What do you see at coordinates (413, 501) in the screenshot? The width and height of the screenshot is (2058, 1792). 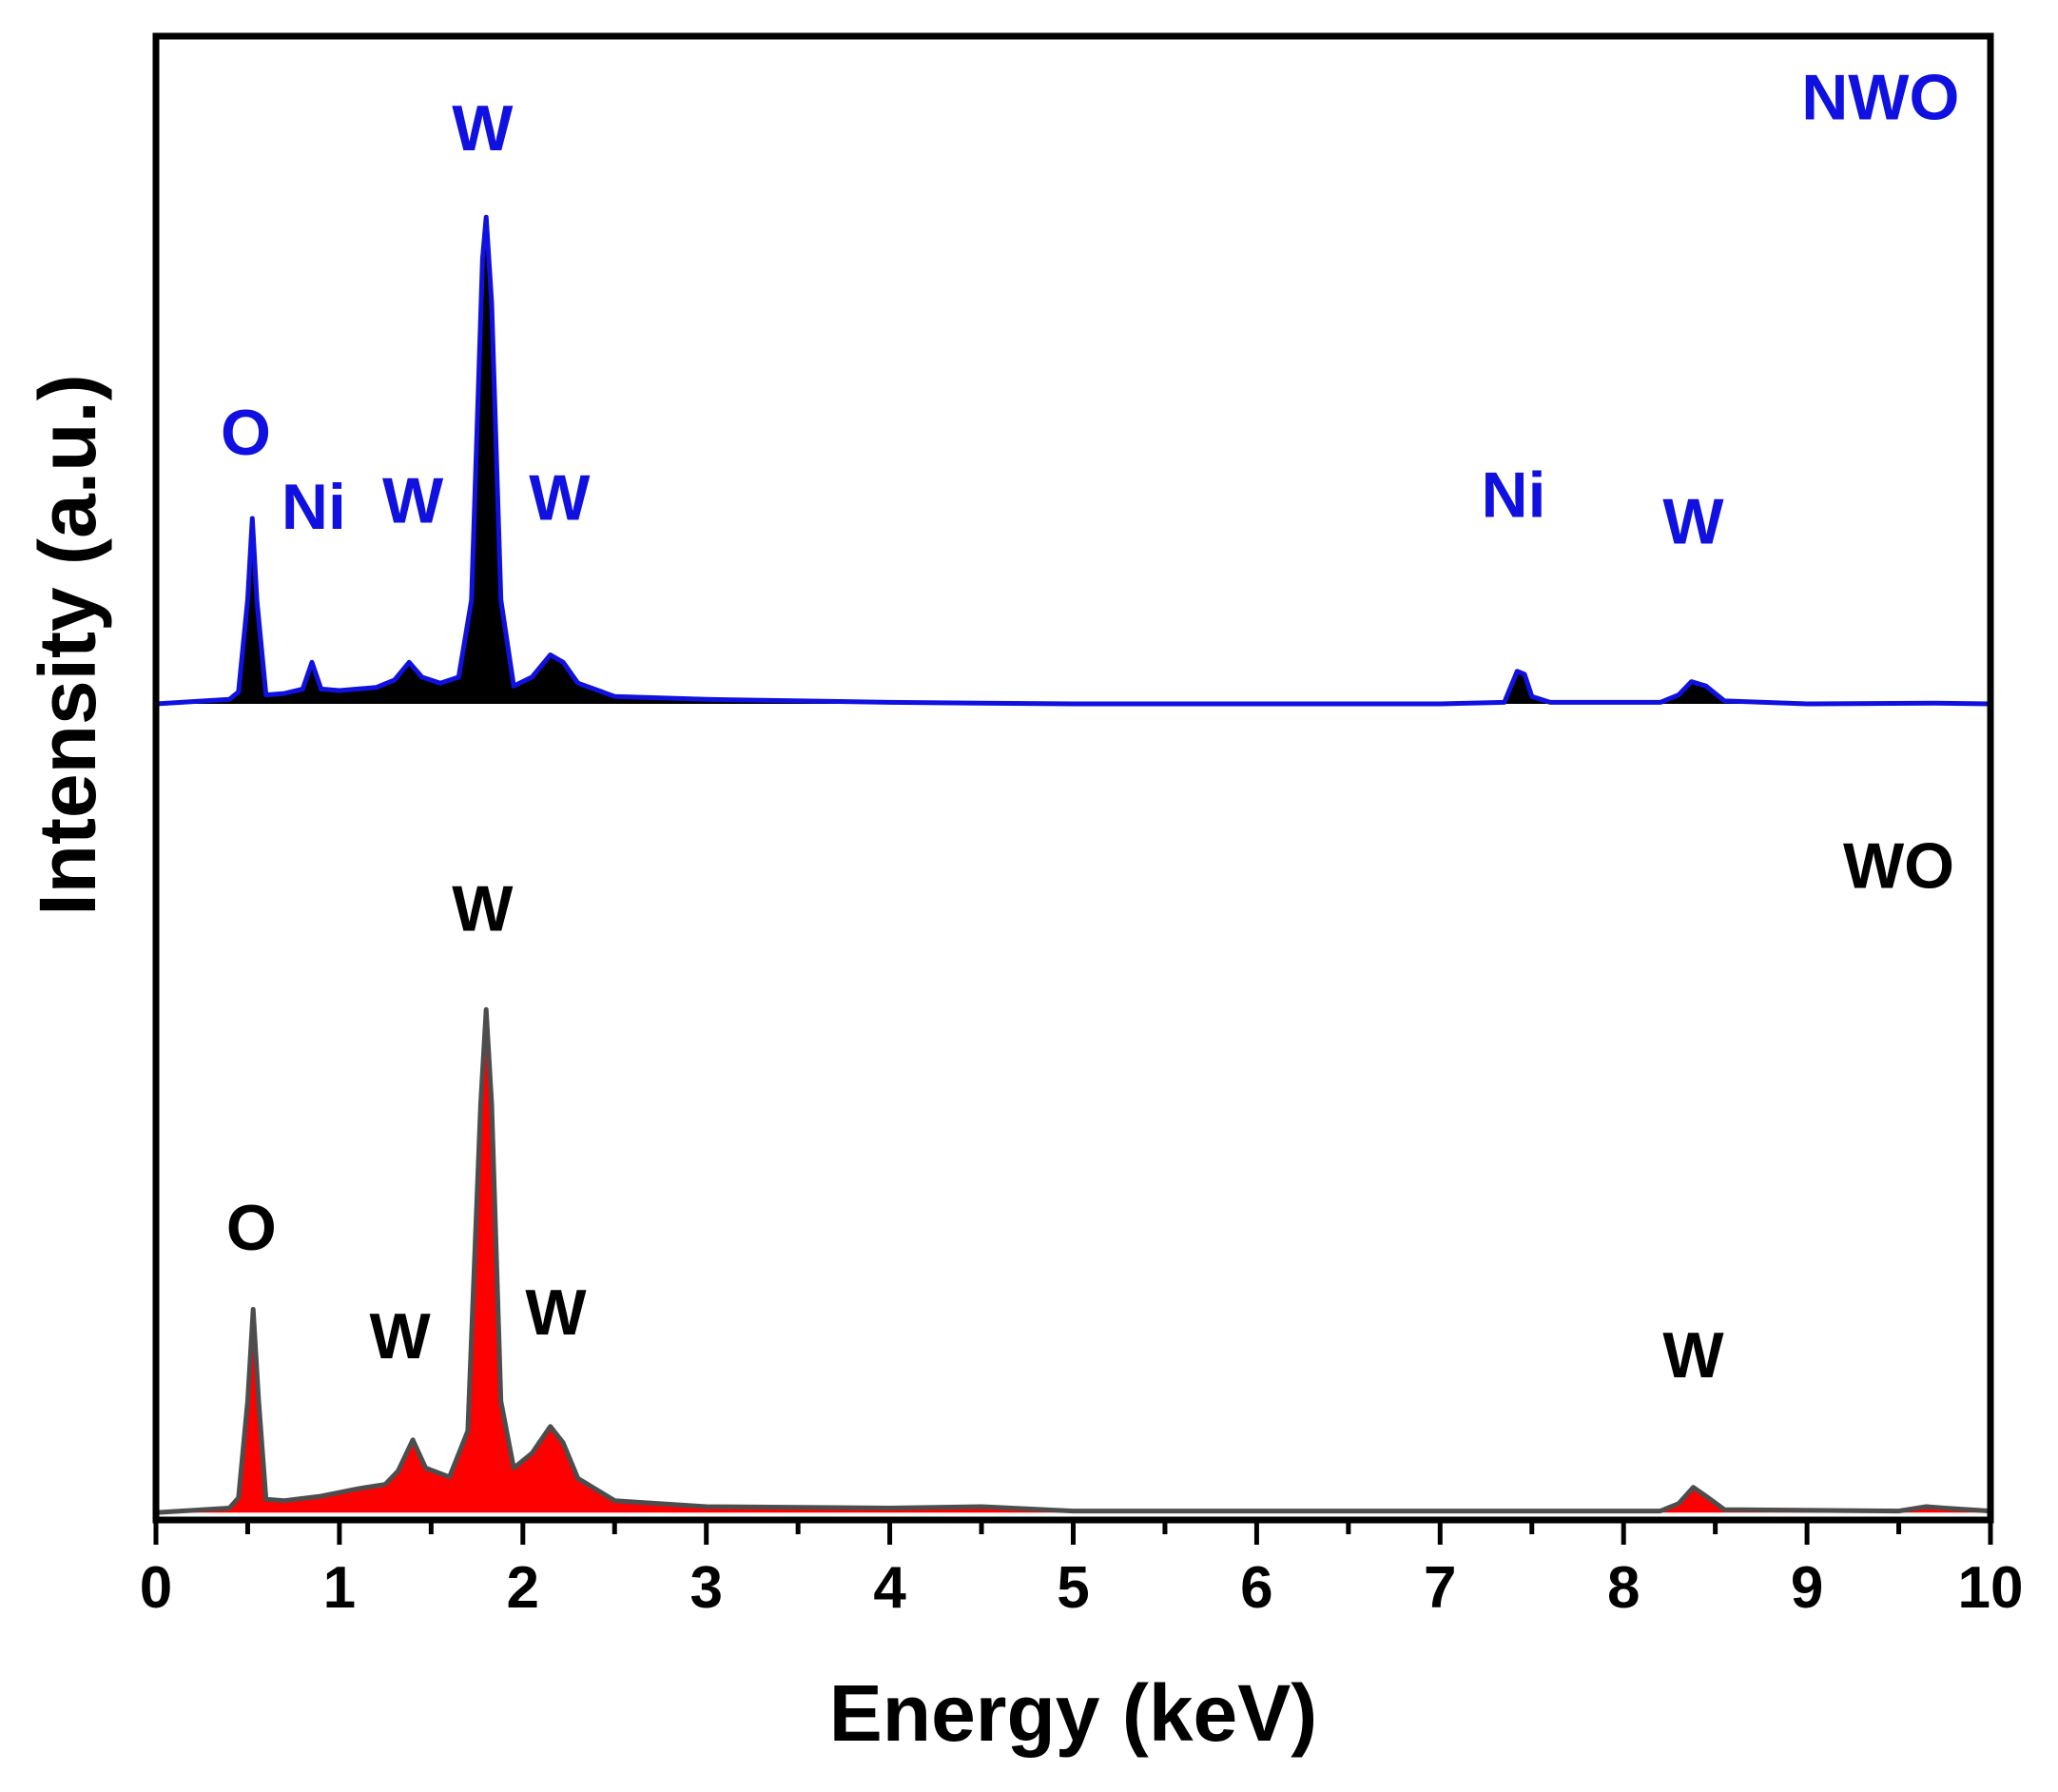 I see `peak-label-nwo-2: W` at bounding box center [413, 501].